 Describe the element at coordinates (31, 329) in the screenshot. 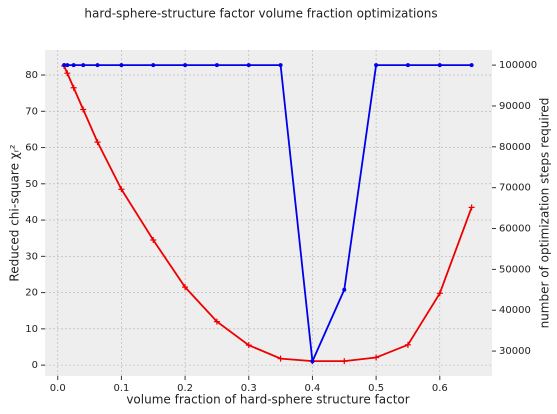

I see `y-tick-label: 10` at that location.